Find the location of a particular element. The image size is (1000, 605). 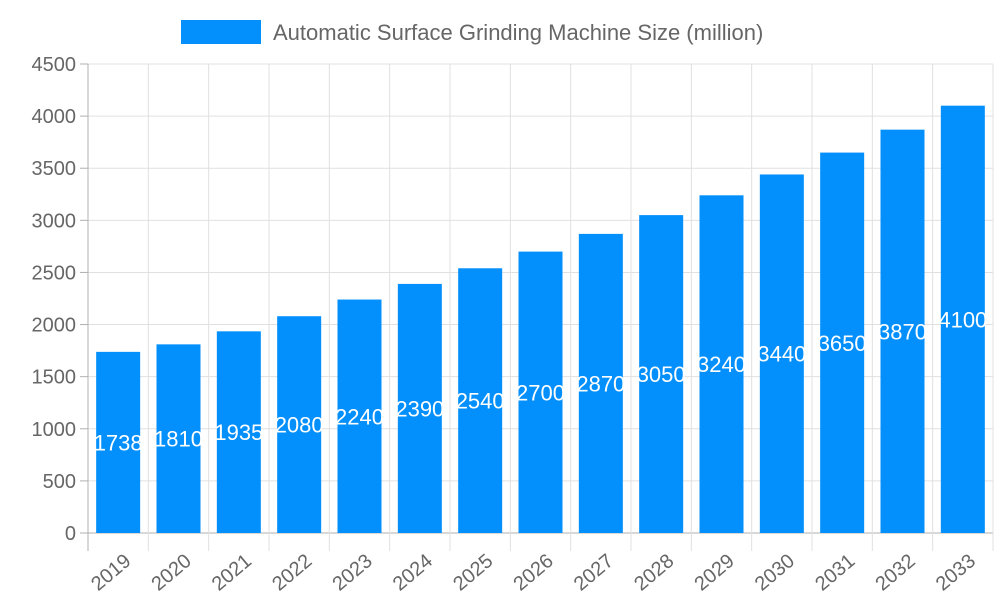

data-label: 2870 is located at coordinates (600, 383).